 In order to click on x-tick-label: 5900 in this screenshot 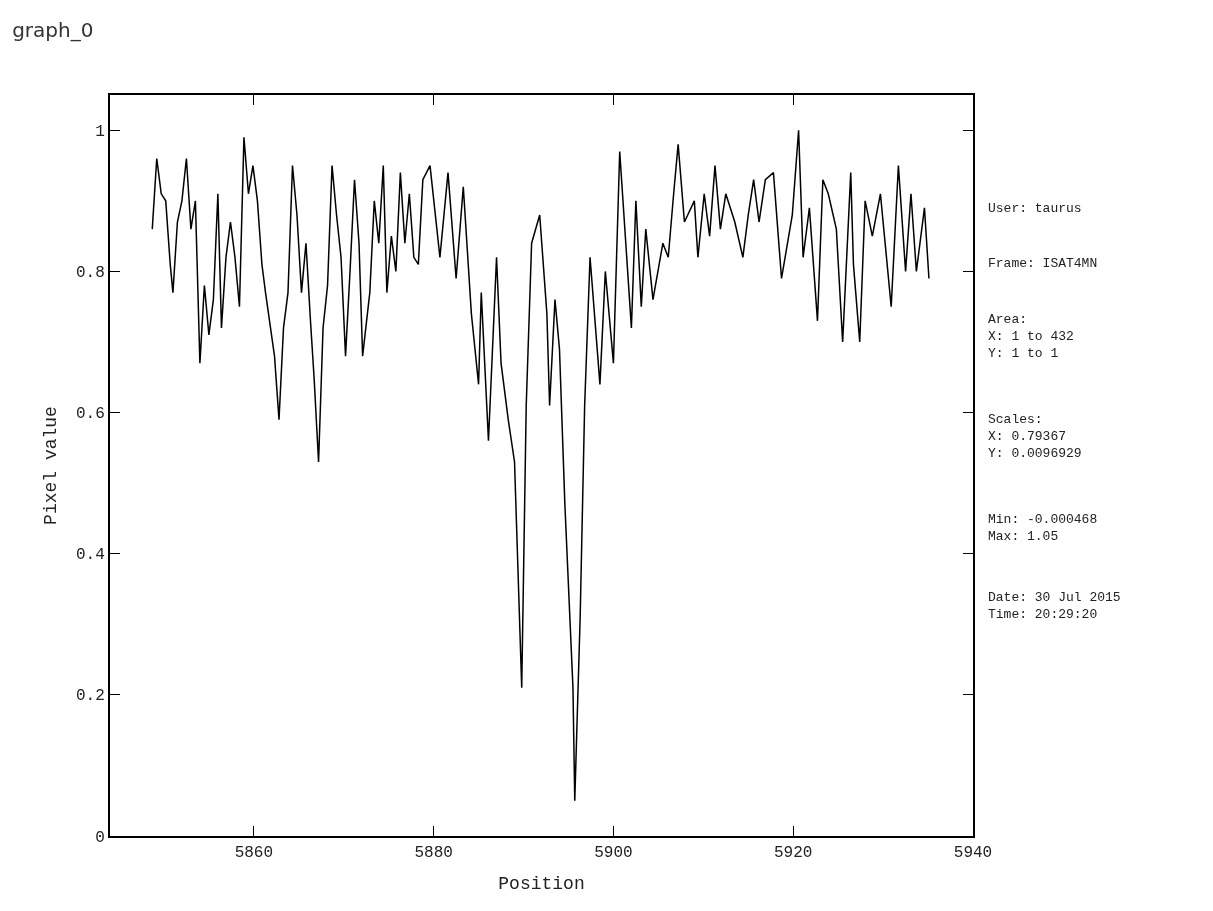, I will do `click(613, 853)`.